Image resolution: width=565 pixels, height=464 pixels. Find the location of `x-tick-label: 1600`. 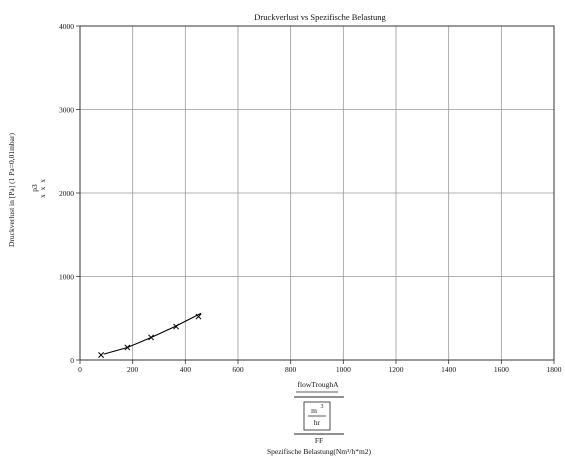

x-tick-label: 1600 is located at coordinates (501, 369).